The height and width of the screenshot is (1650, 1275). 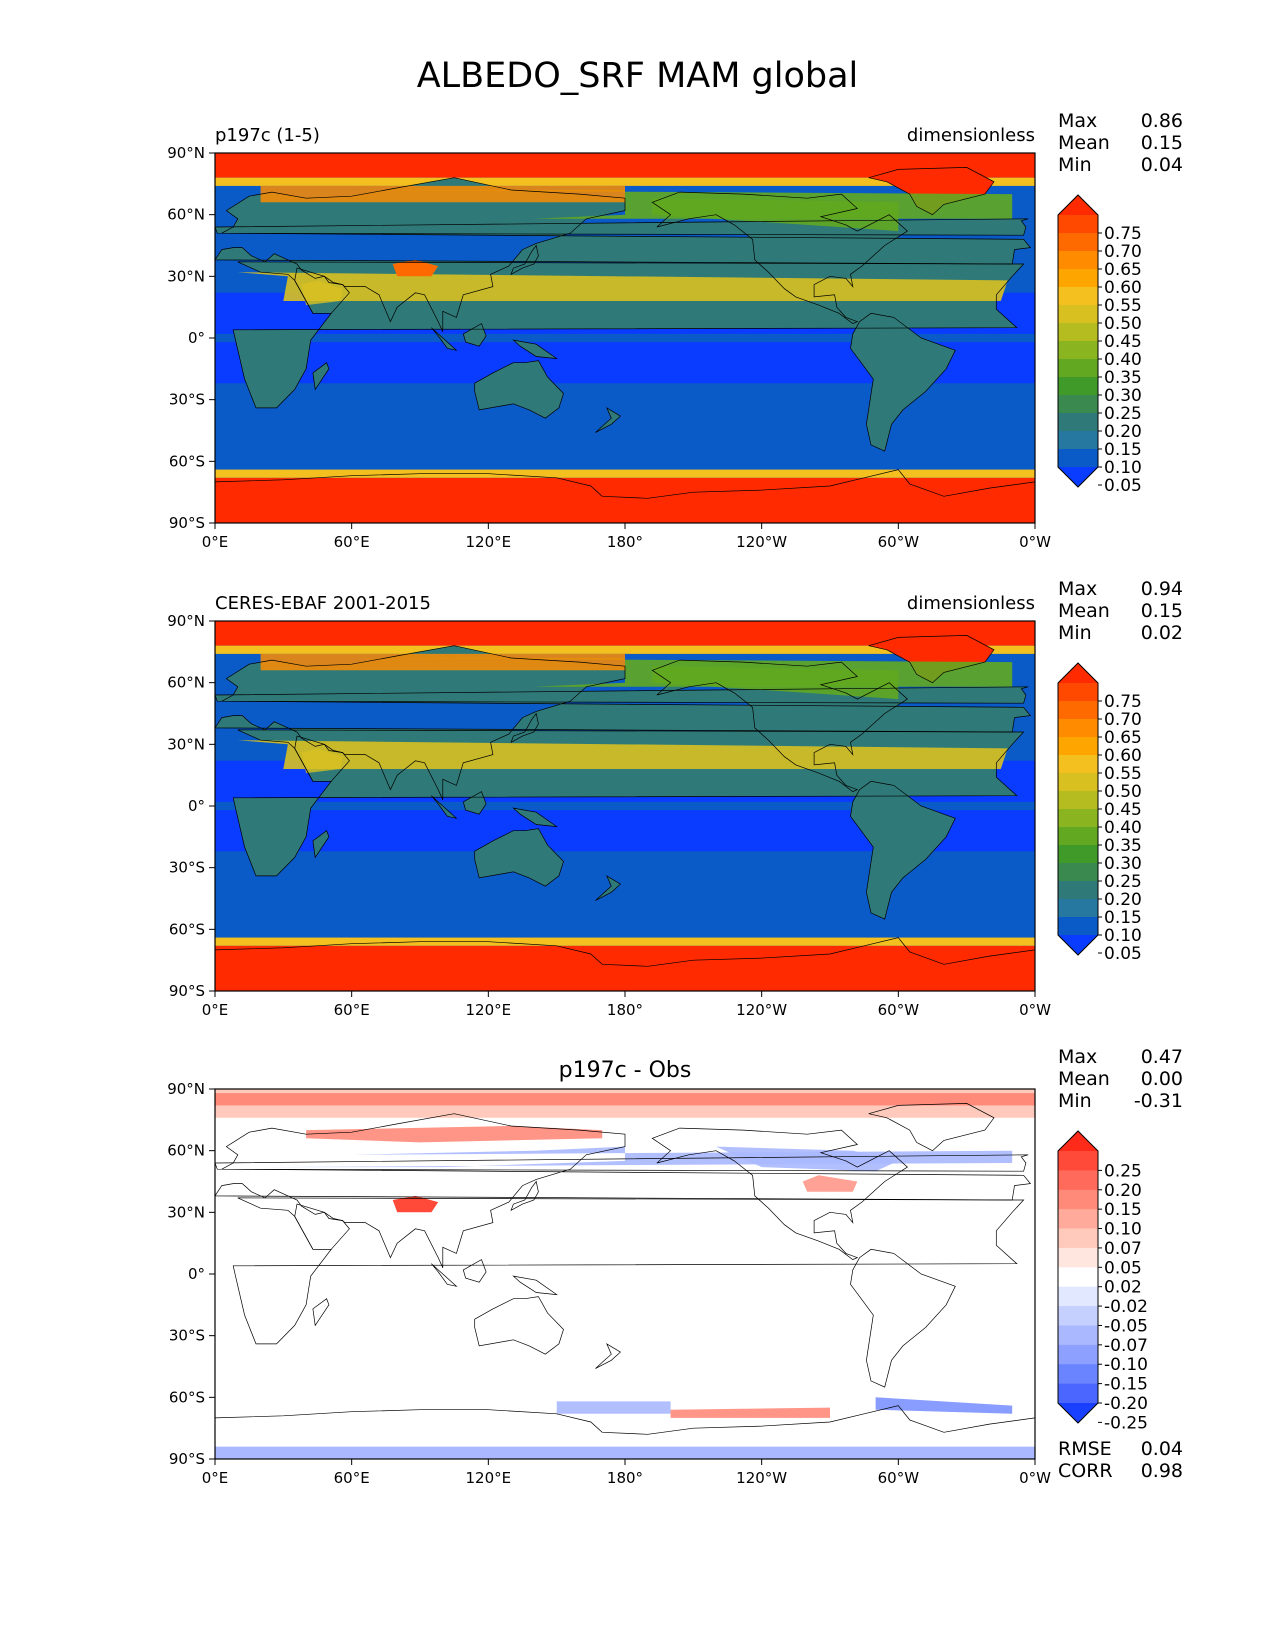 I want to click on lat-tick-label: 0°, so click(x=196, y=806).